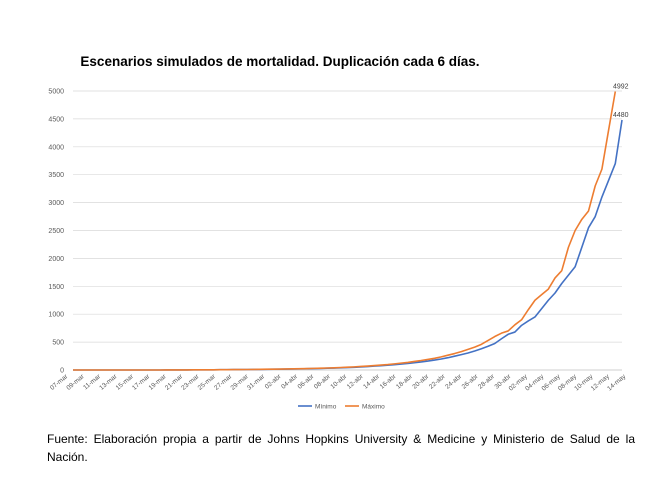  Describe the element at coordinates (373, 407) in the screenshot. I see `legend-label: Máximo` at that location.